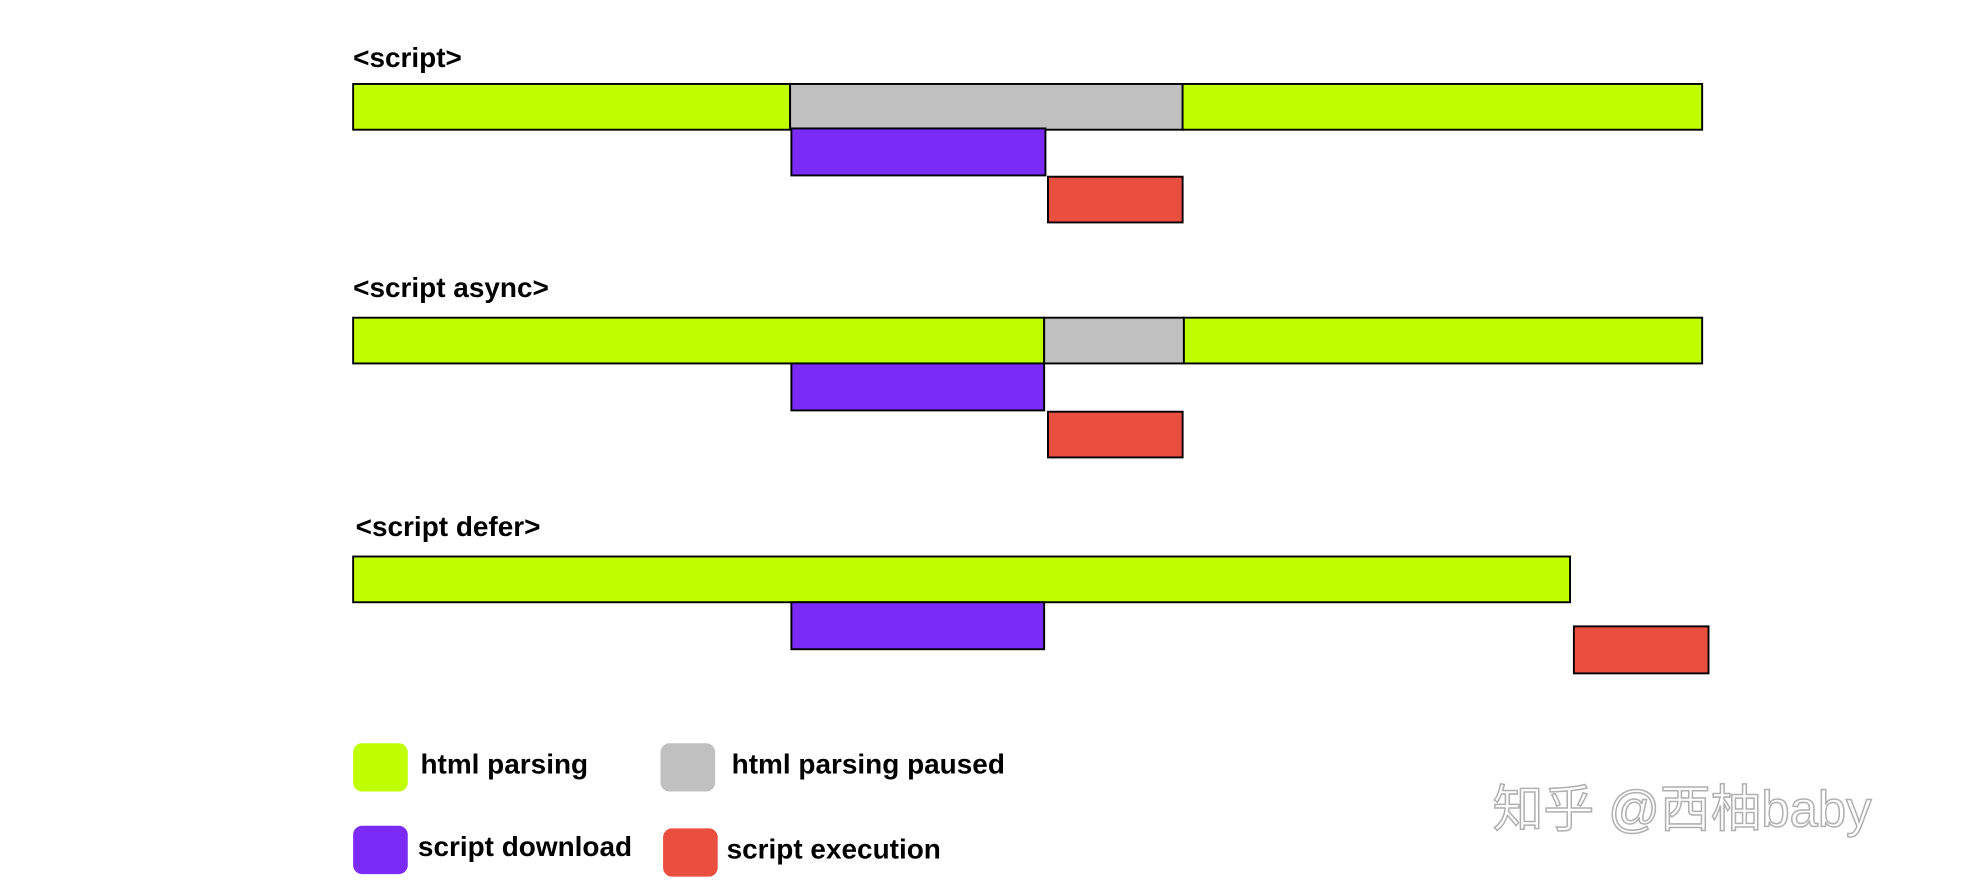  I want to click on watermark: 知乎 @西柚baby, so click(1683, 809).